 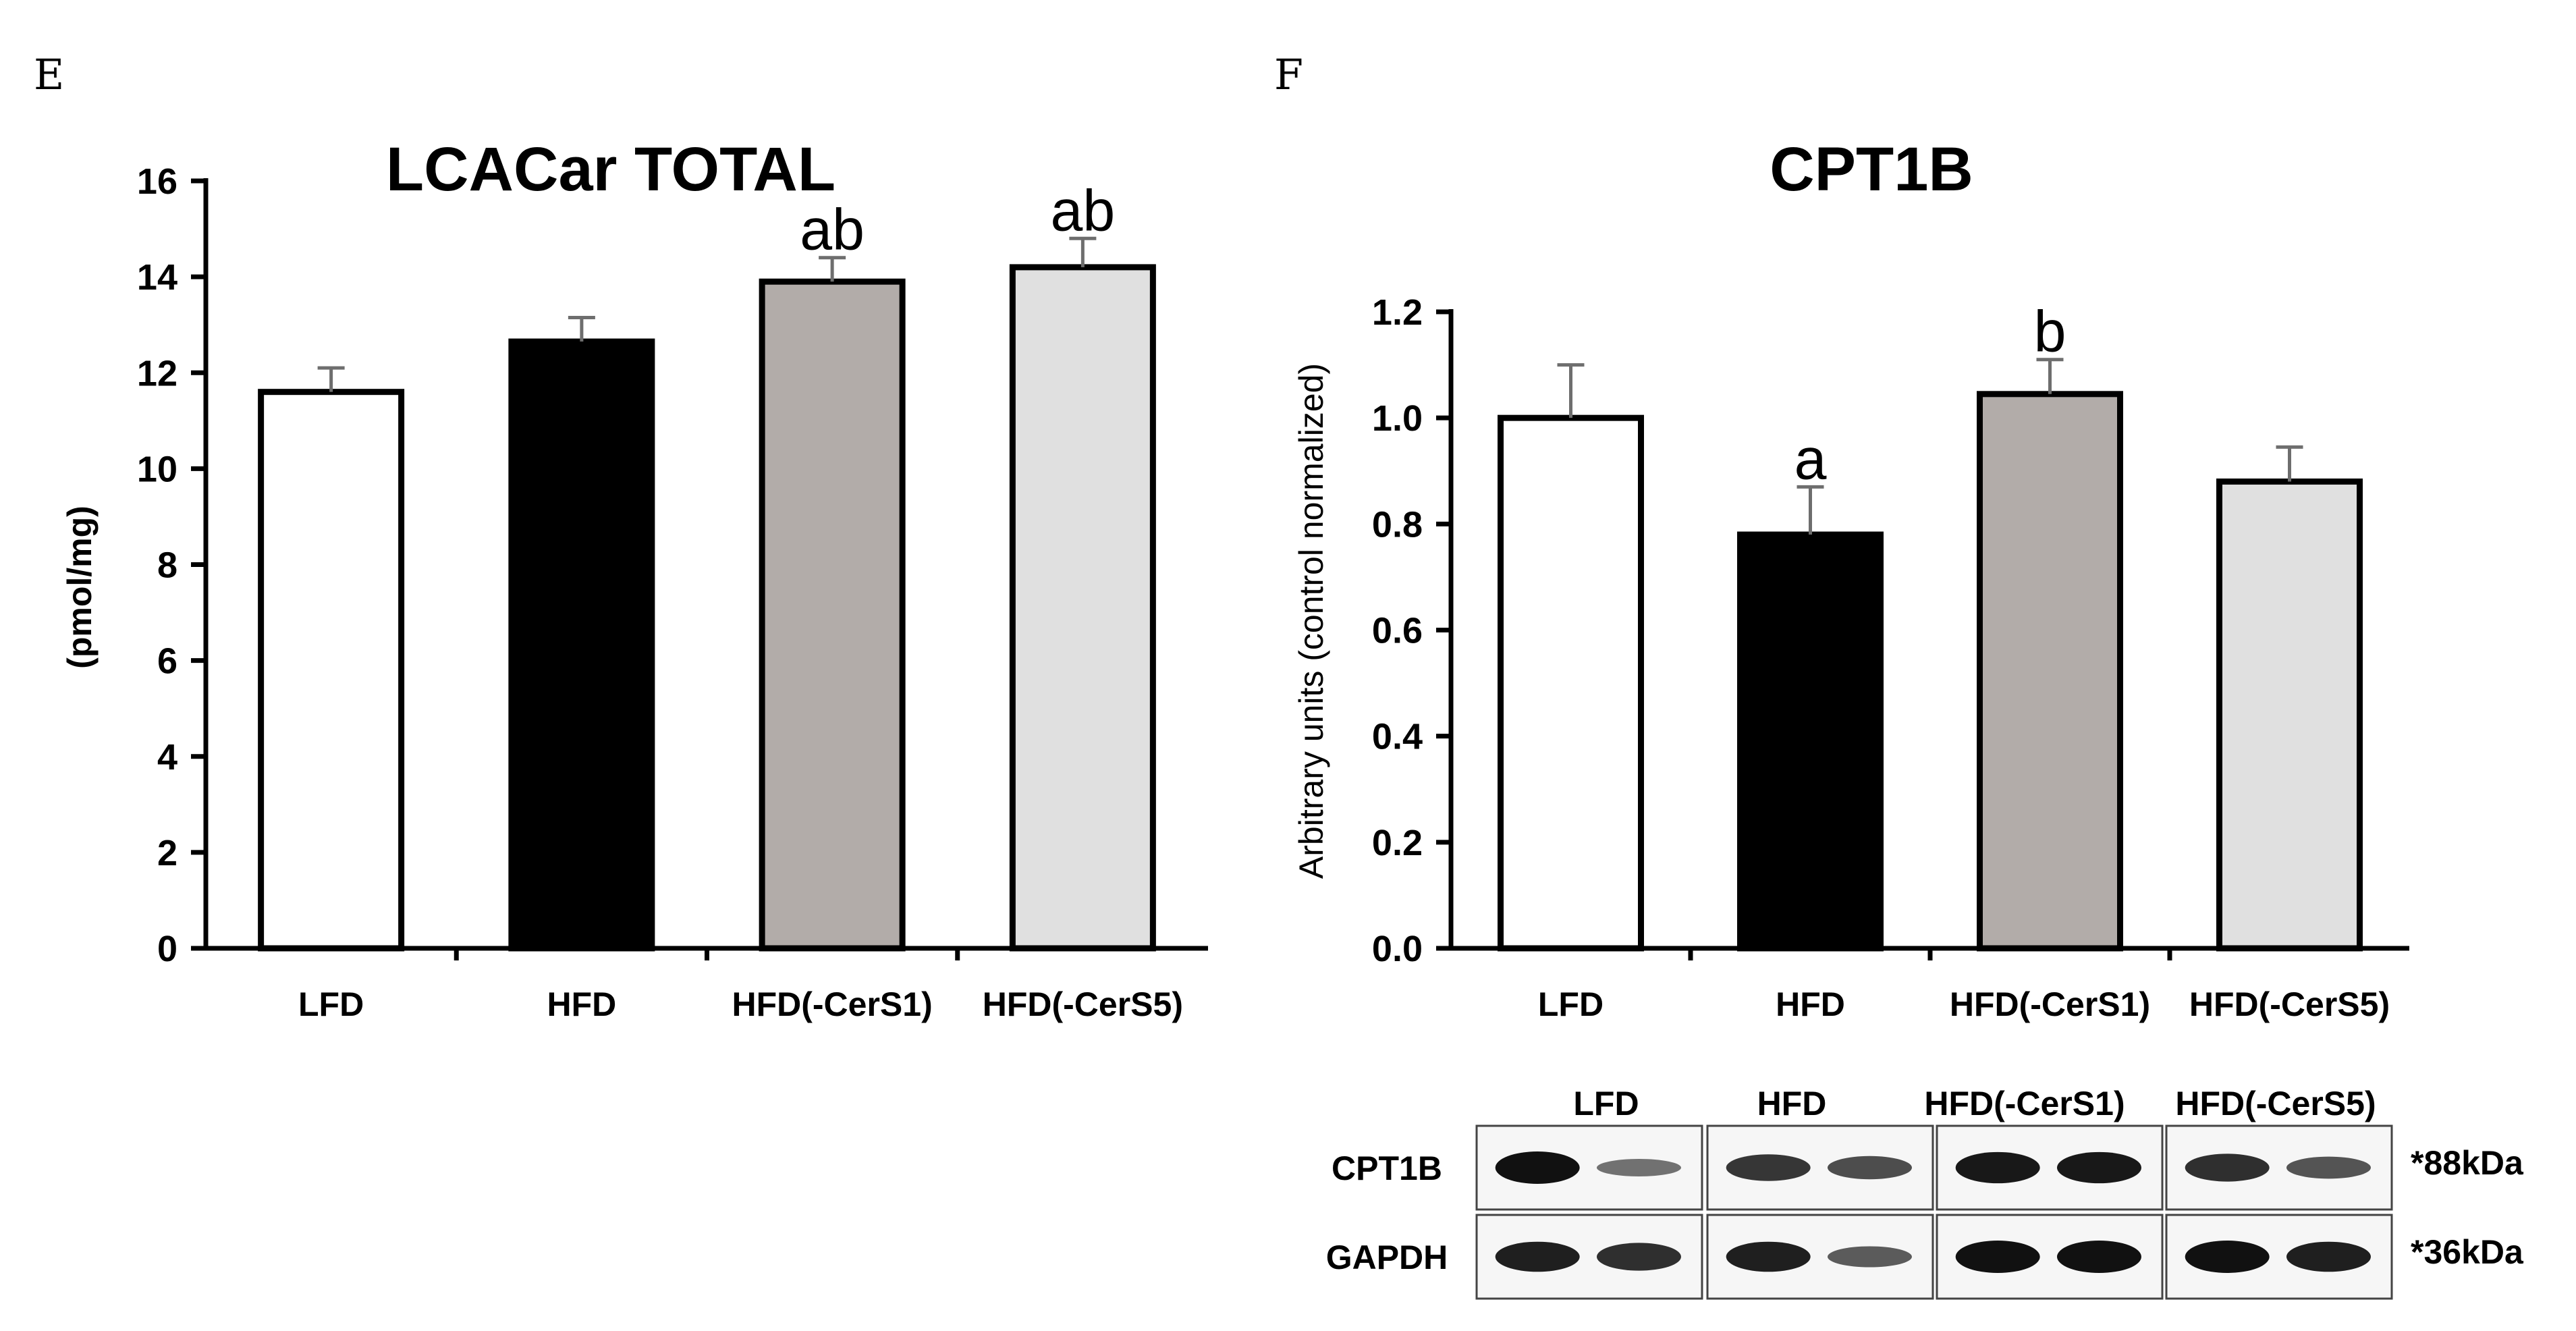 I want to click on panel-letter-e: E, so click(x=49, y=74).